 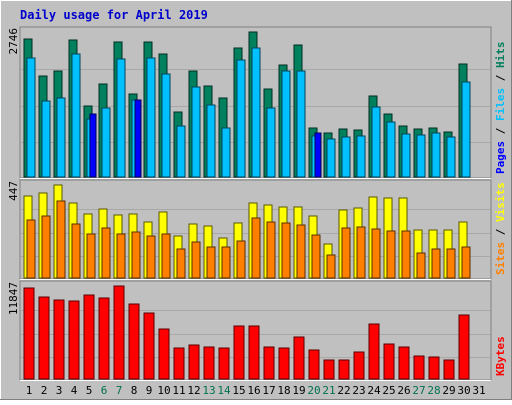 I want to click on day-label: 15, so click(x=238, y=390).